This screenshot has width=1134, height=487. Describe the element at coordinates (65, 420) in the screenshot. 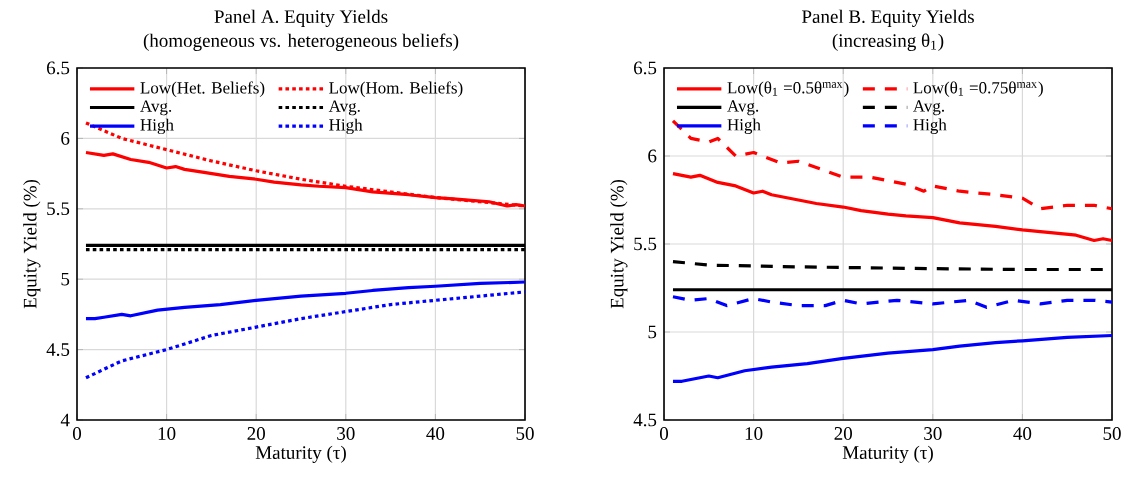

I see `y-tick-label: 4` at that location.